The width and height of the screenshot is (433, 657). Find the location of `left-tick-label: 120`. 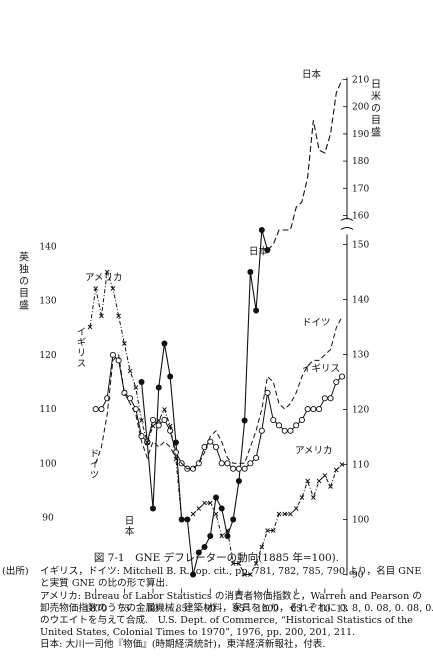

left-tick-label: 120 is located at coordinates (47, 356).